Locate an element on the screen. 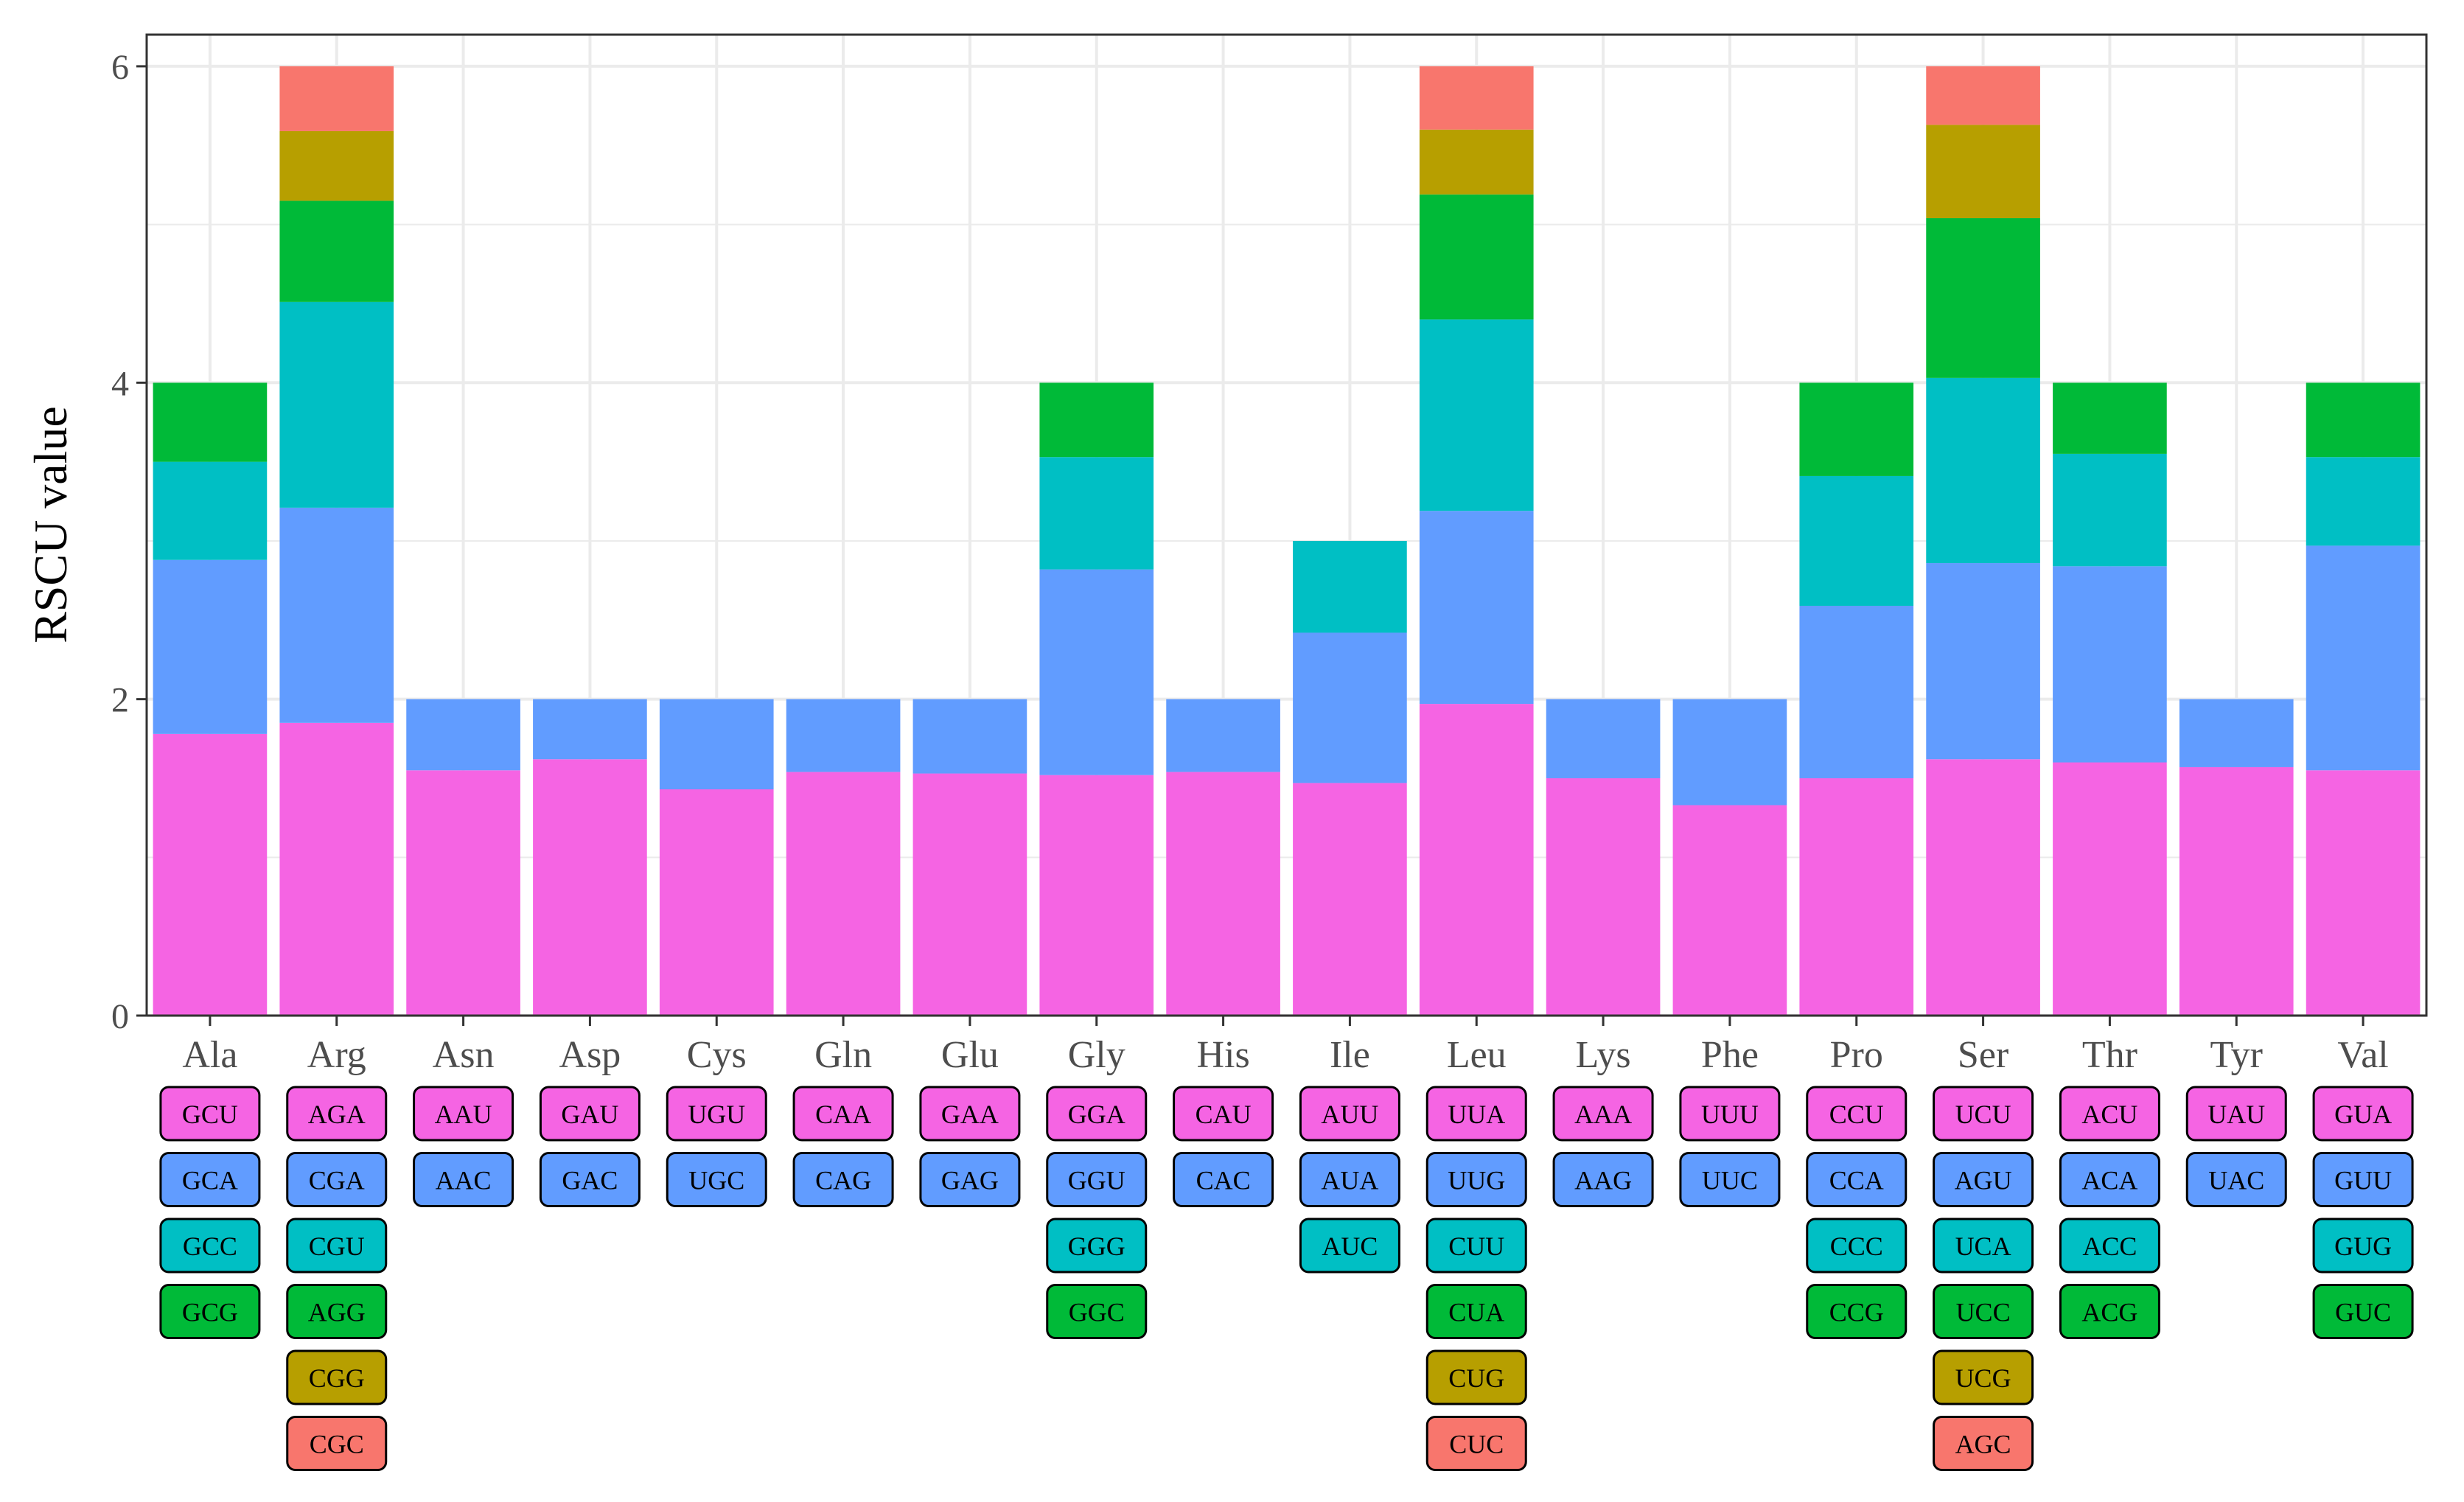 The width and height of the screenshot is (2464, 1502). bar-segment-cys-ugc is located at coordinates (716, 744).